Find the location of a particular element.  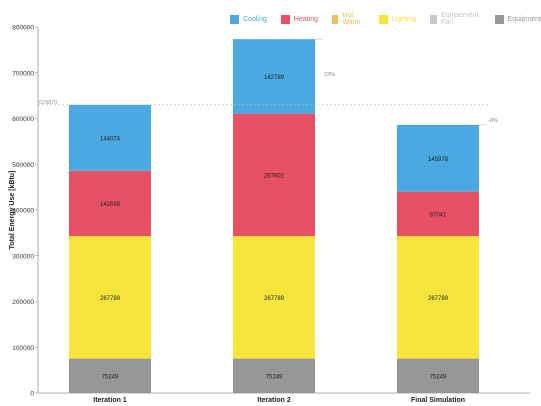

legend-item: Equipement Fan is located at coordinates (455, 19).